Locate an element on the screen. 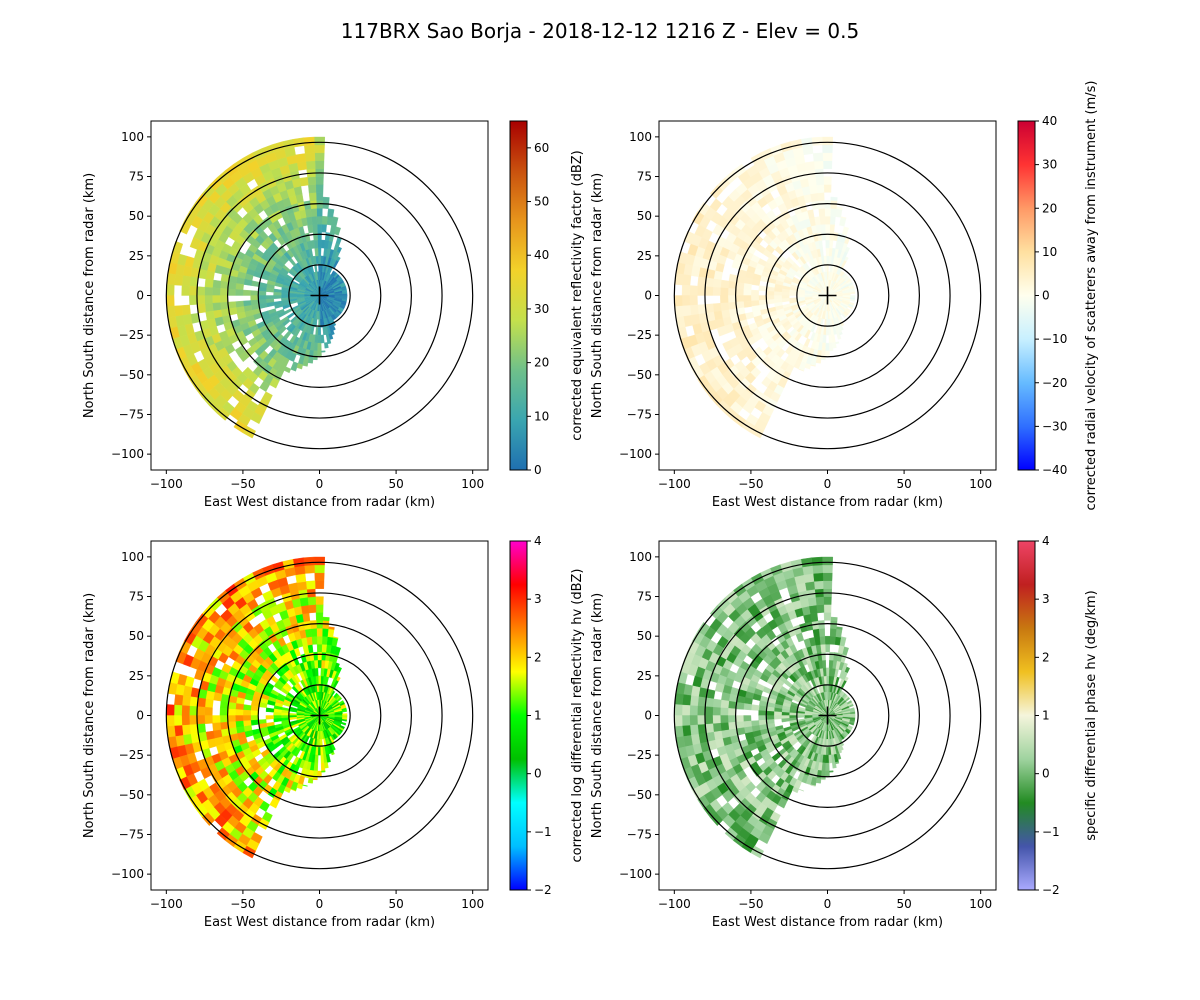 This screenshot has height=1000, width=1200. y-tick-label: 100 is located at coordinates (132, 137).